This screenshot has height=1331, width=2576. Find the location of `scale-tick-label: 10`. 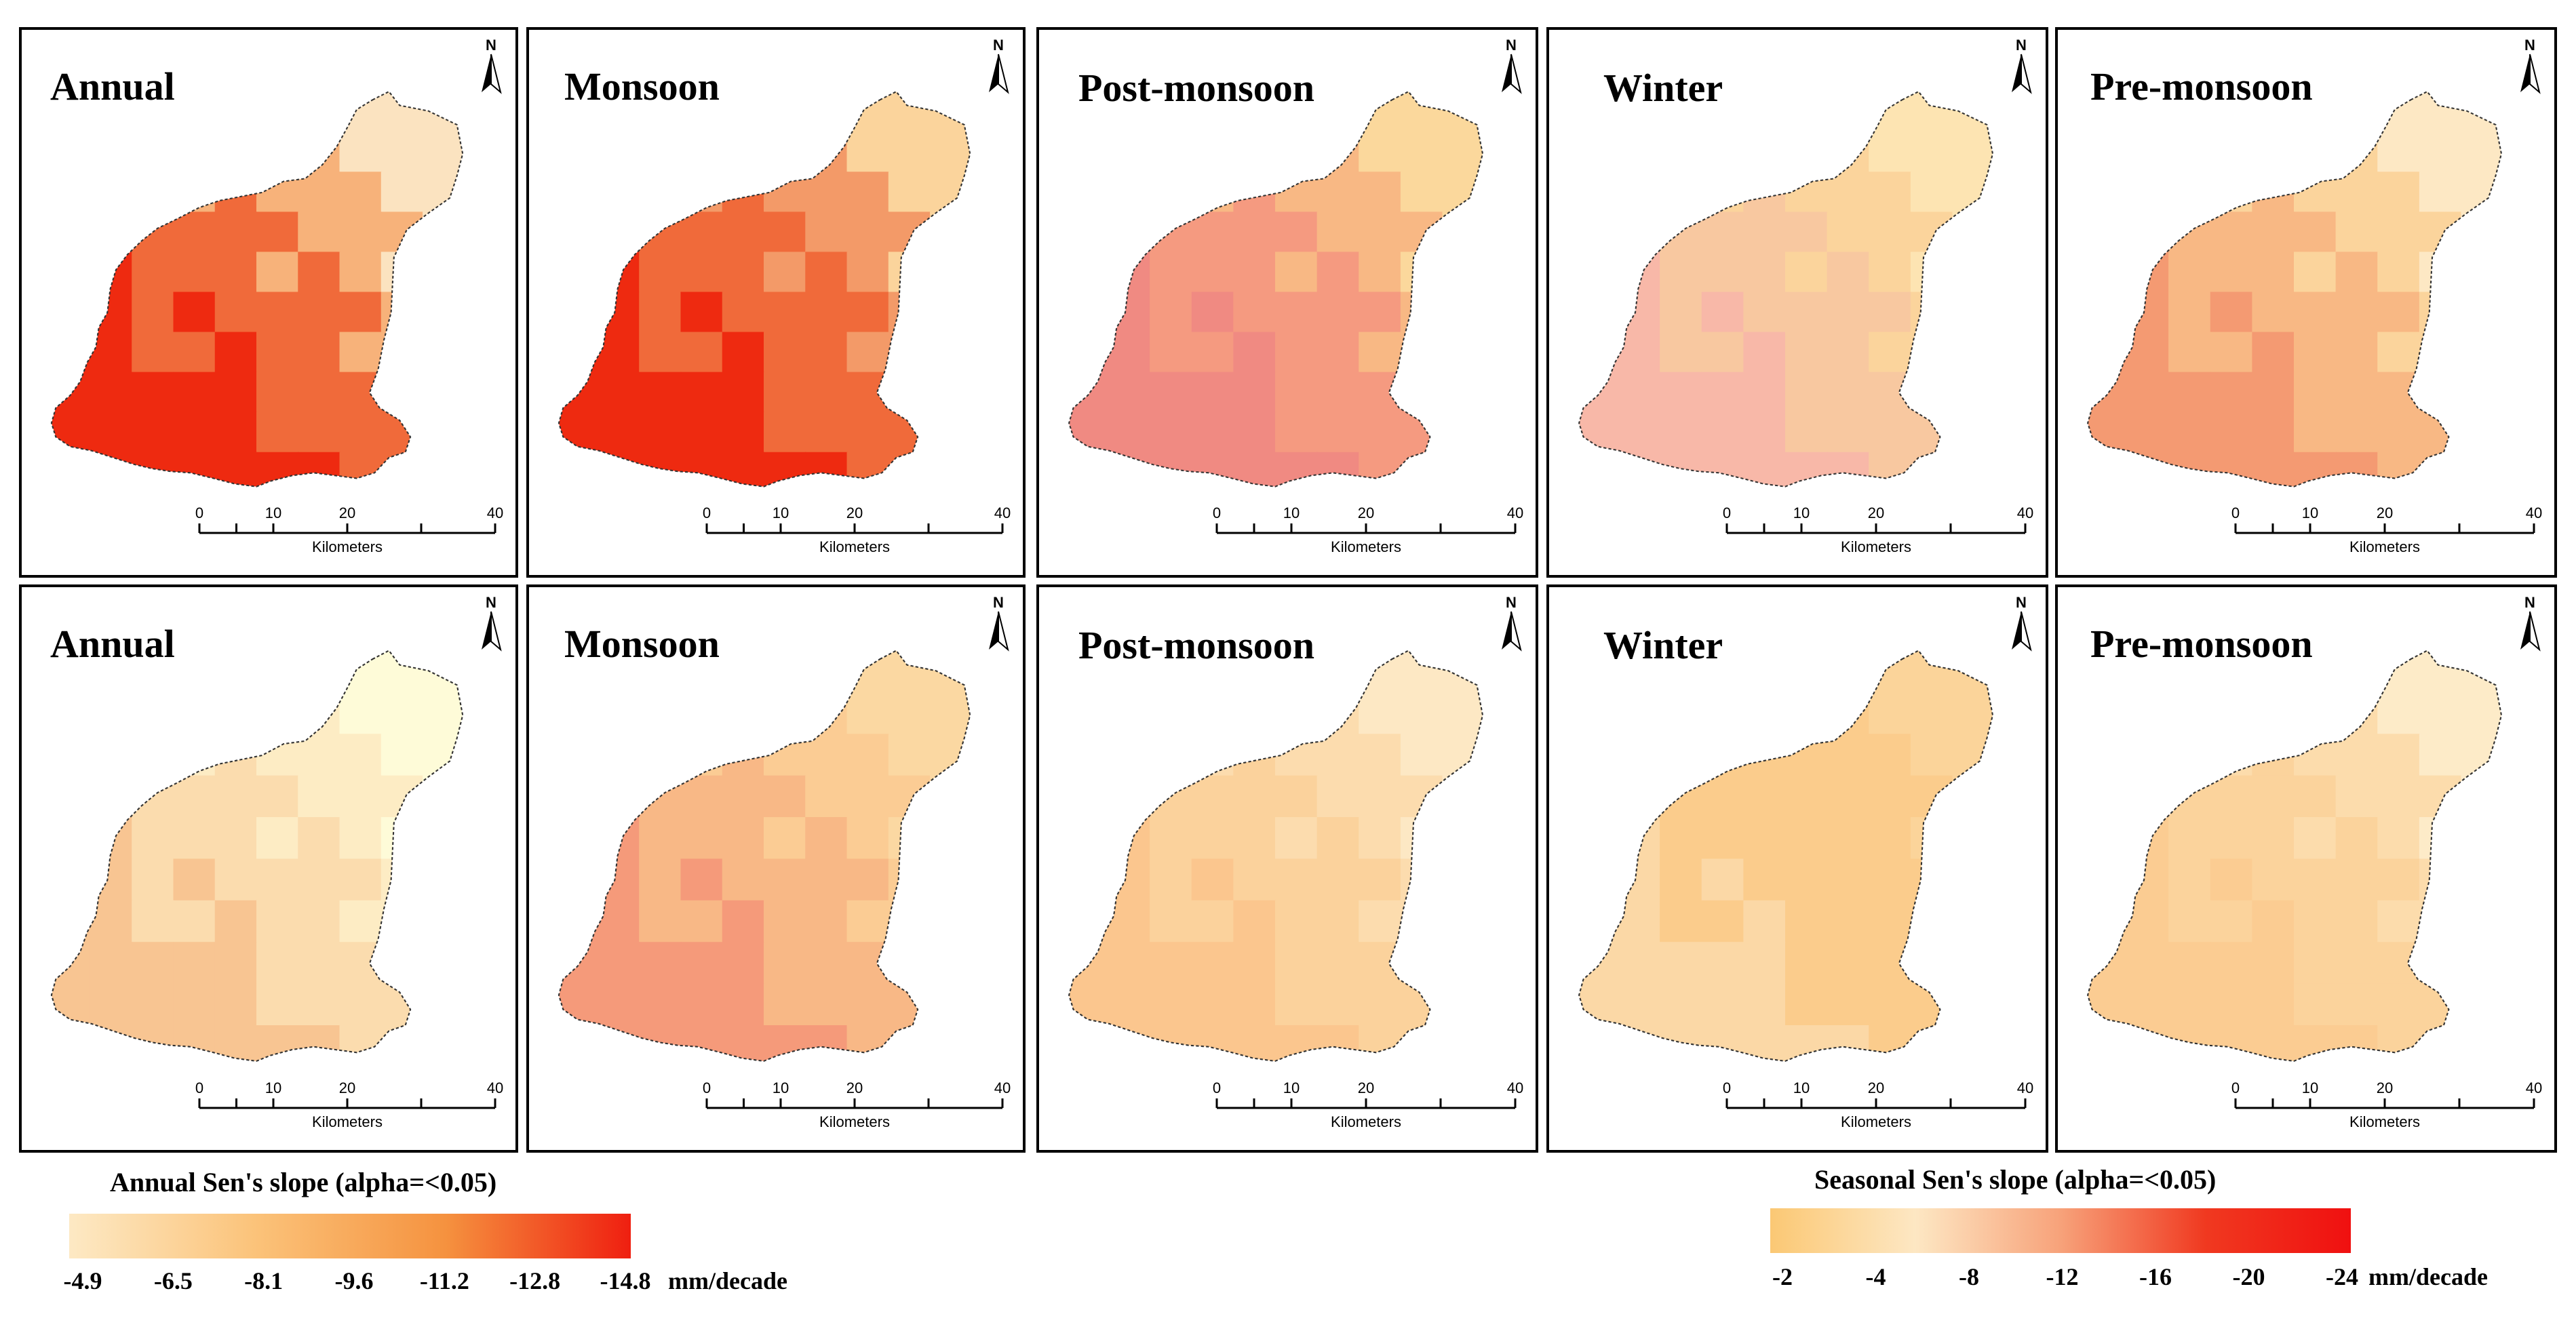

scale-tick-label: 10 is located at coordinates (1291, 1087).